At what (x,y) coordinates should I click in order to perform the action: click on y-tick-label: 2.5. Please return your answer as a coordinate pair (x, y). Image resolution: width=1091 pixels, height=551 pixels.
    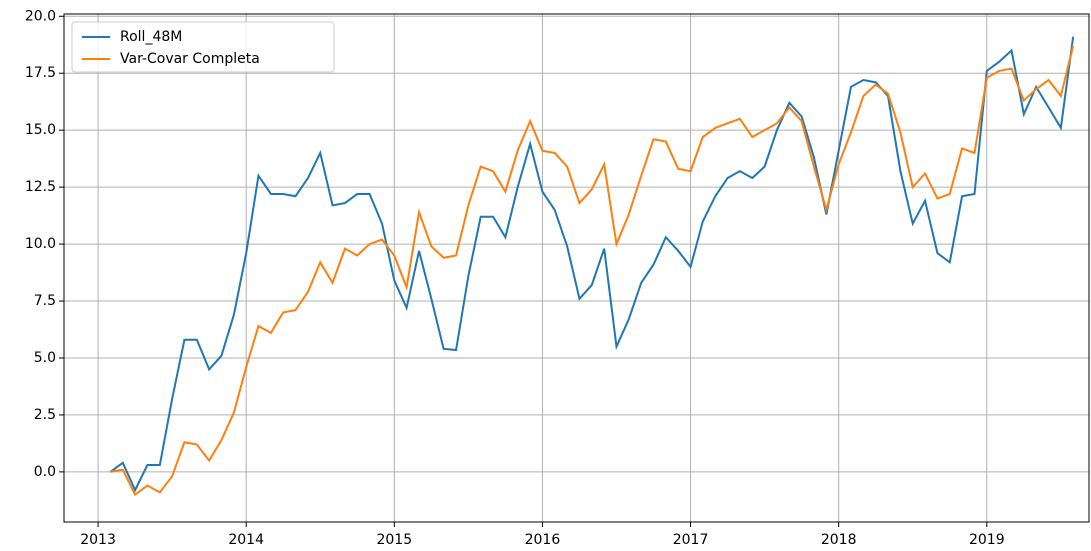
    Looking at the image, I should click on (45, 415).